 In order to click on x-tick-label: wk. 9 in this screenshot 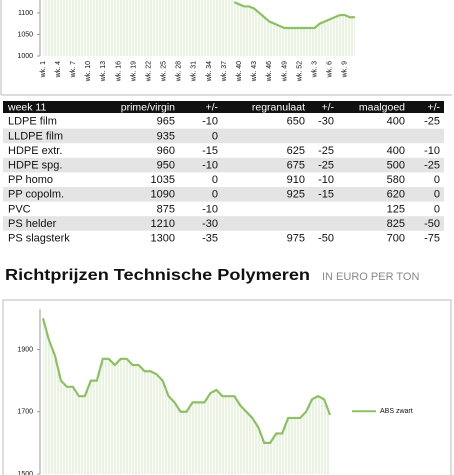, I will do `click(345, 69)`.